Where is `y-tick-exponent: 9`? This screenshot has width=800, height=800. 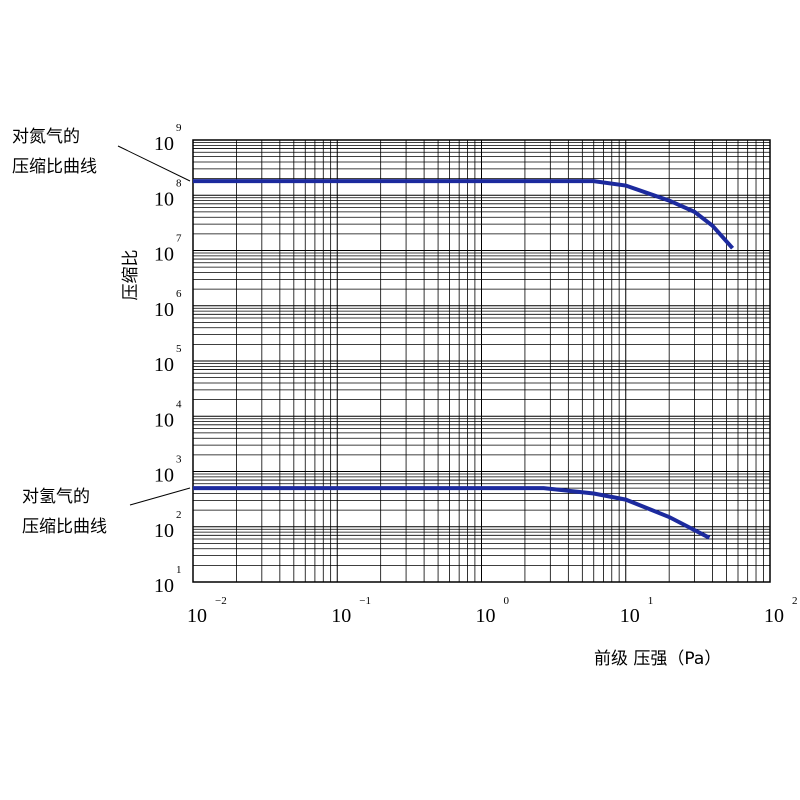 y-tick-exponent: 9 is located at coordinates (179, 128).